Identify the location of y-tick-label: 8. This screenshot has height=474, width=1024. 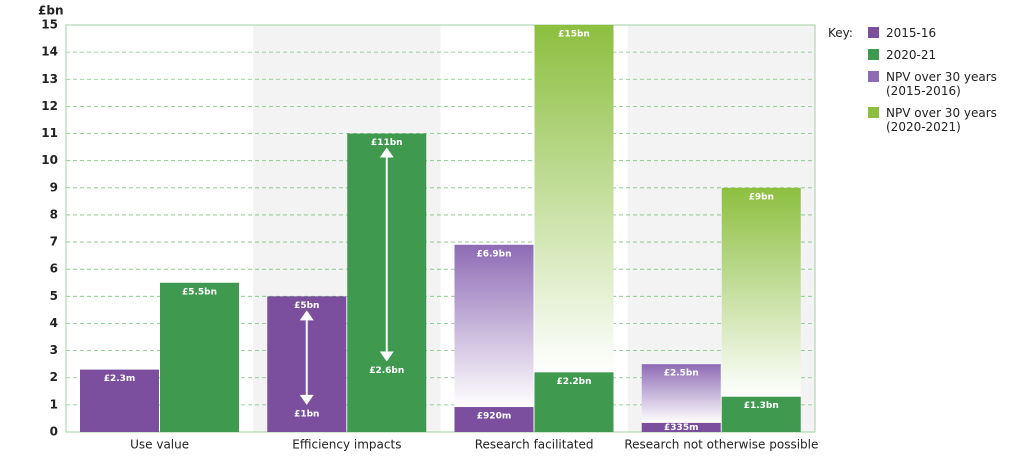
(54, 214).